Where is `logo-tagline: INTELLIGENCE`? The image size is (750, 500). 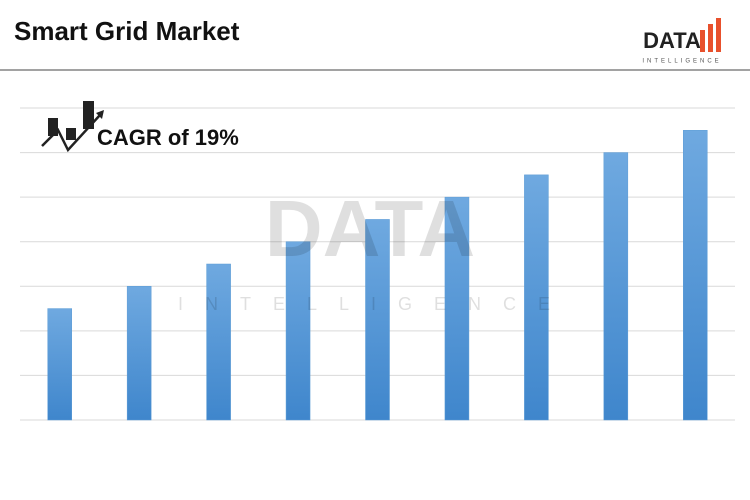 logo-tagline: INTELLIGENCE is located at coordinates (681, 62).